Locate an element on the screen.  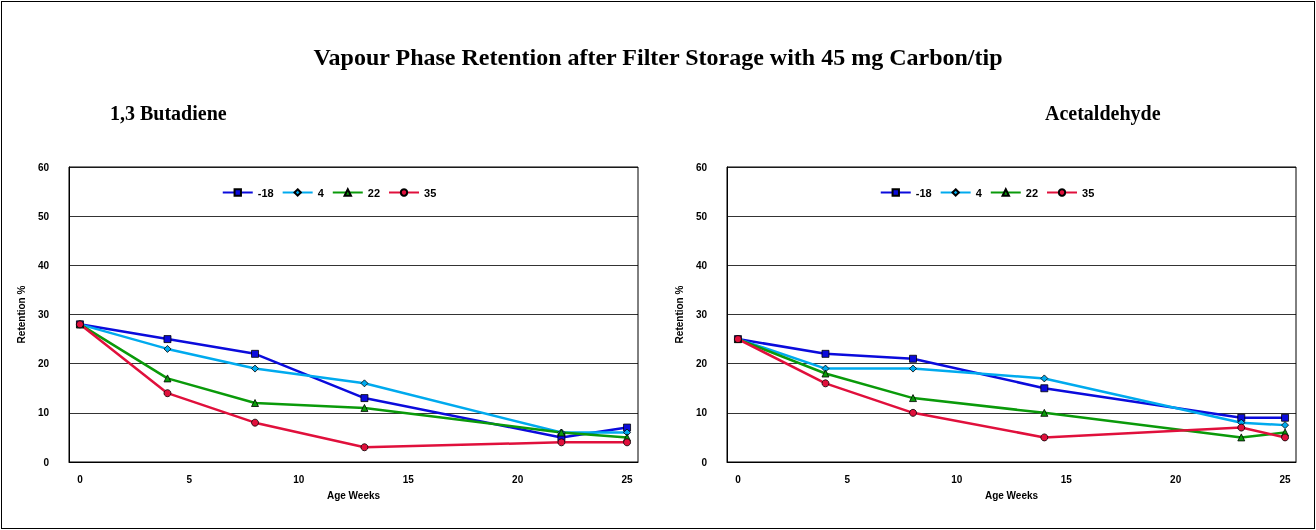
chart-subtitle: Acetaldehyde is located at coordinates (1103, 113).